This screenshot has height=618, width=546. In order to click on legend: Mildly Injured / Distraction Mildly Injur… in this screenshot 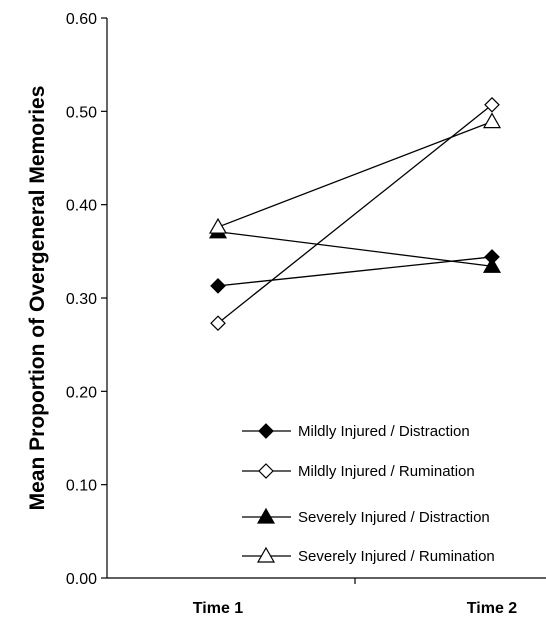, I will do `click(368, 494)`.